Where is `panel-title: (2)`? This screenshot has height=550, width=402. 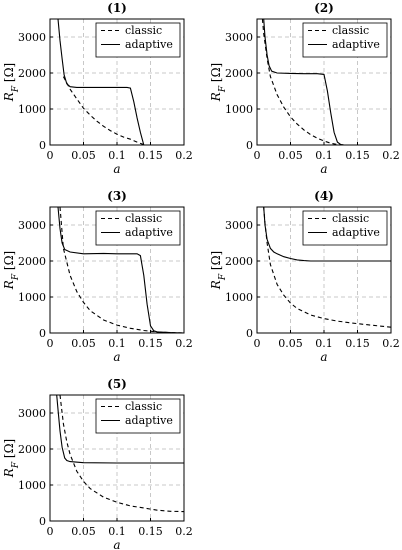
panel-title: (2) is located at coordinates (324, 8).